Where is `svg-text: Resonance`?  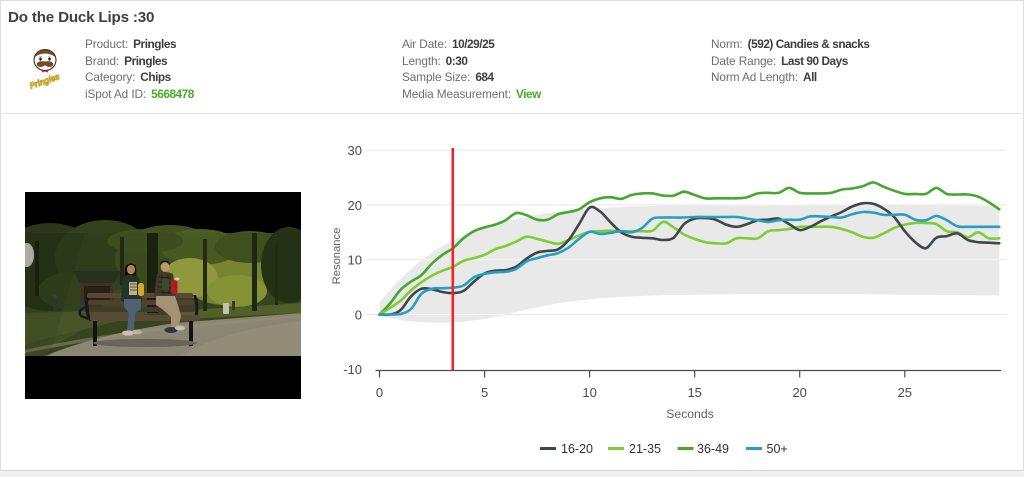 svg-text: Resonance is located at coordinates (337, 256).